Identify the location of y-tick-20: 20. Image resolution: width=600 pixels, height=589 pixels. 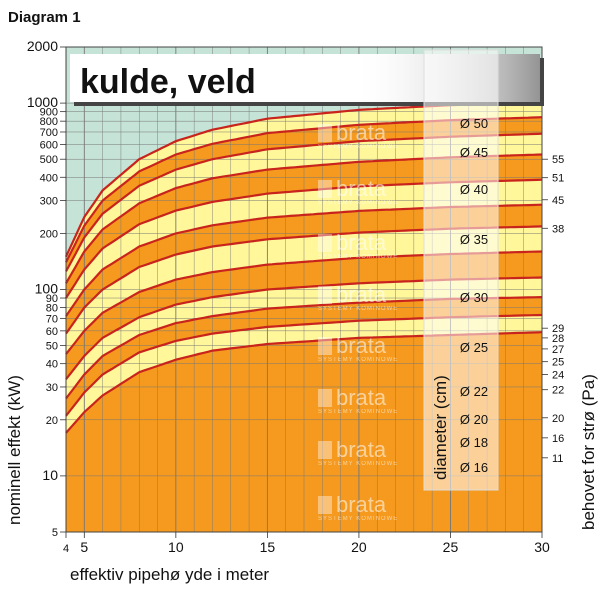
(52, 421).